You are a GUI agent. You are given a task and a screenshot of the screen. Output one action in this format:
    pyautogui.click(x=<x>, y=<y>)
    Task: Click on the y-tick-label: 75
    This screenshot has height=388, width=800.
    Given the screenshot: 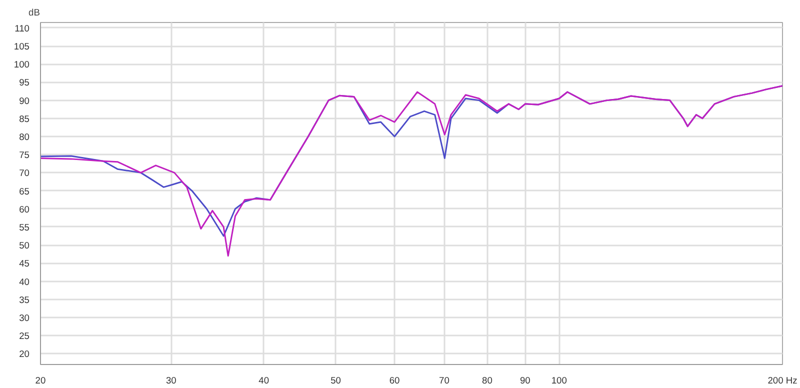 What is the action you would take?
    pyautogui.click(x=24, y=155)
    